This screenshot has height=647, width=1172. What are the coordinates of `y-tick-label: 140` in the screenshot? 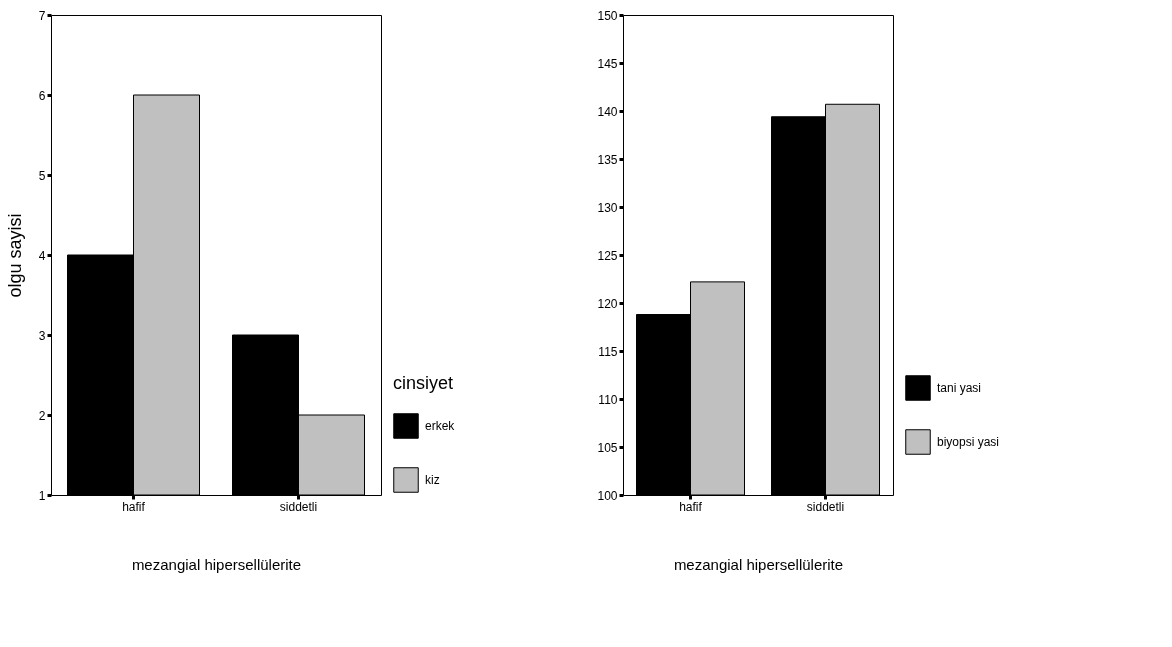 It's located at (607, 111).